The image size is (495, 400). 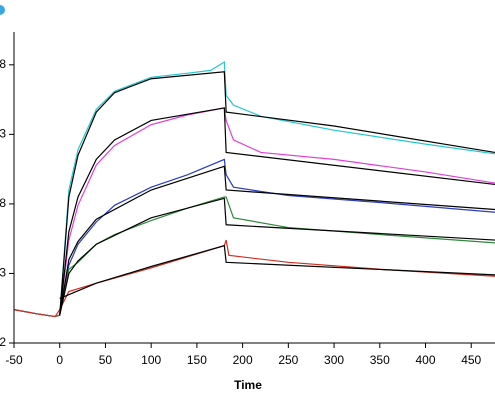 What do you see at coordinates (334, 360) in the screenshot?
I see `x-tick-label: 300` at bounding box center [334, 360].